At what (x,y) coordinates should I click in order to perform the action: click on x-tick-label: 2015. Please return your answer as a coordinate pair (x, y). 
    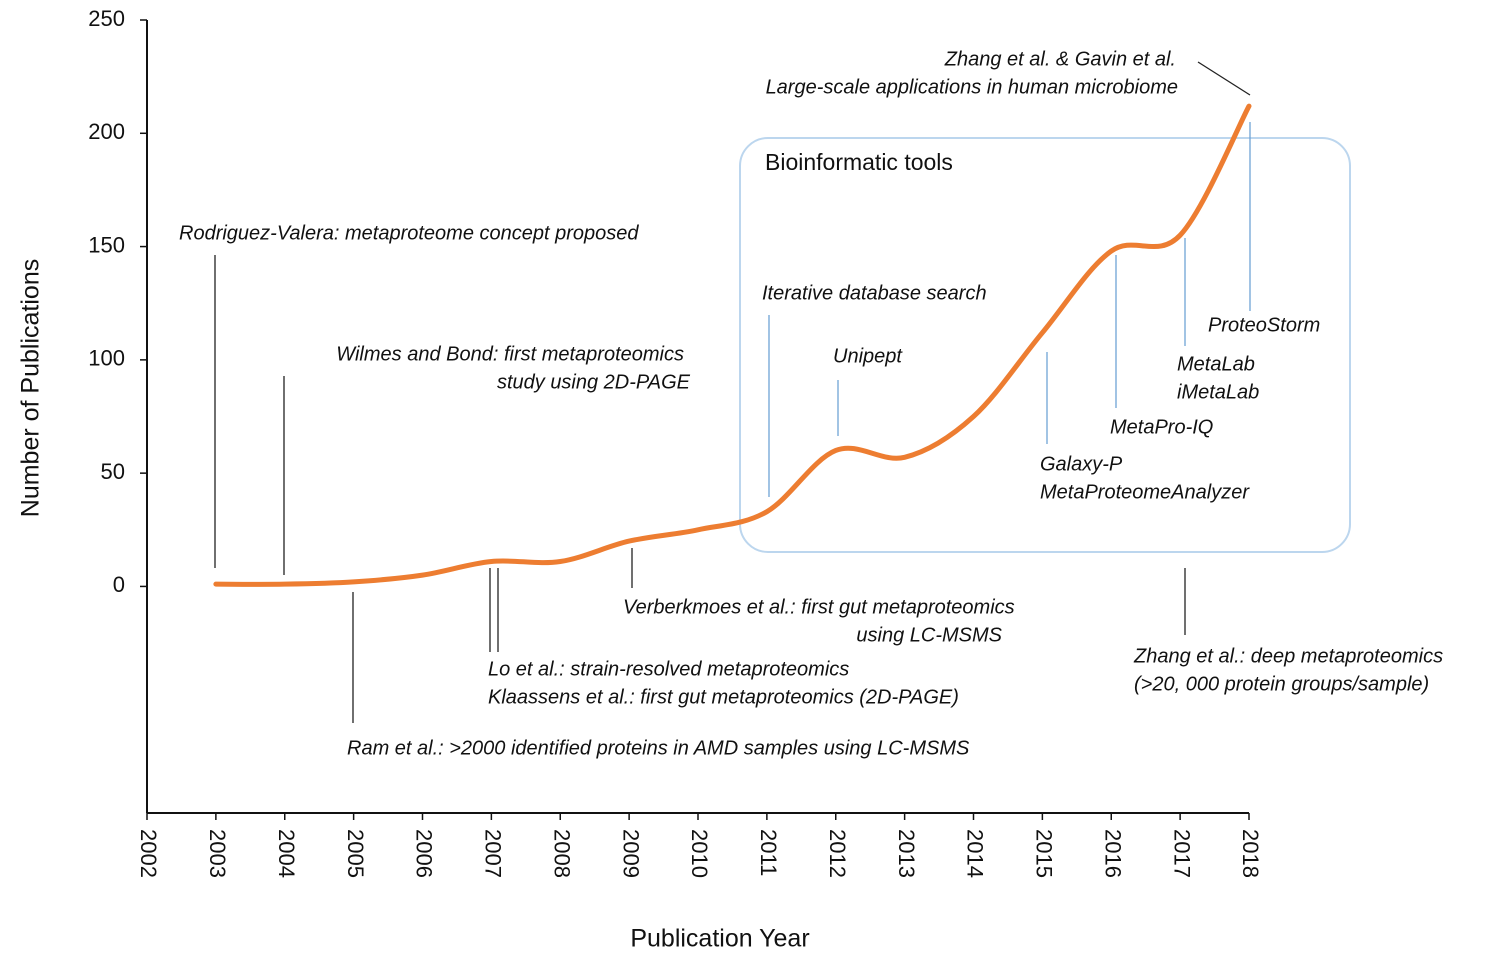
    Looking at the image, I should click on (1044, 853).